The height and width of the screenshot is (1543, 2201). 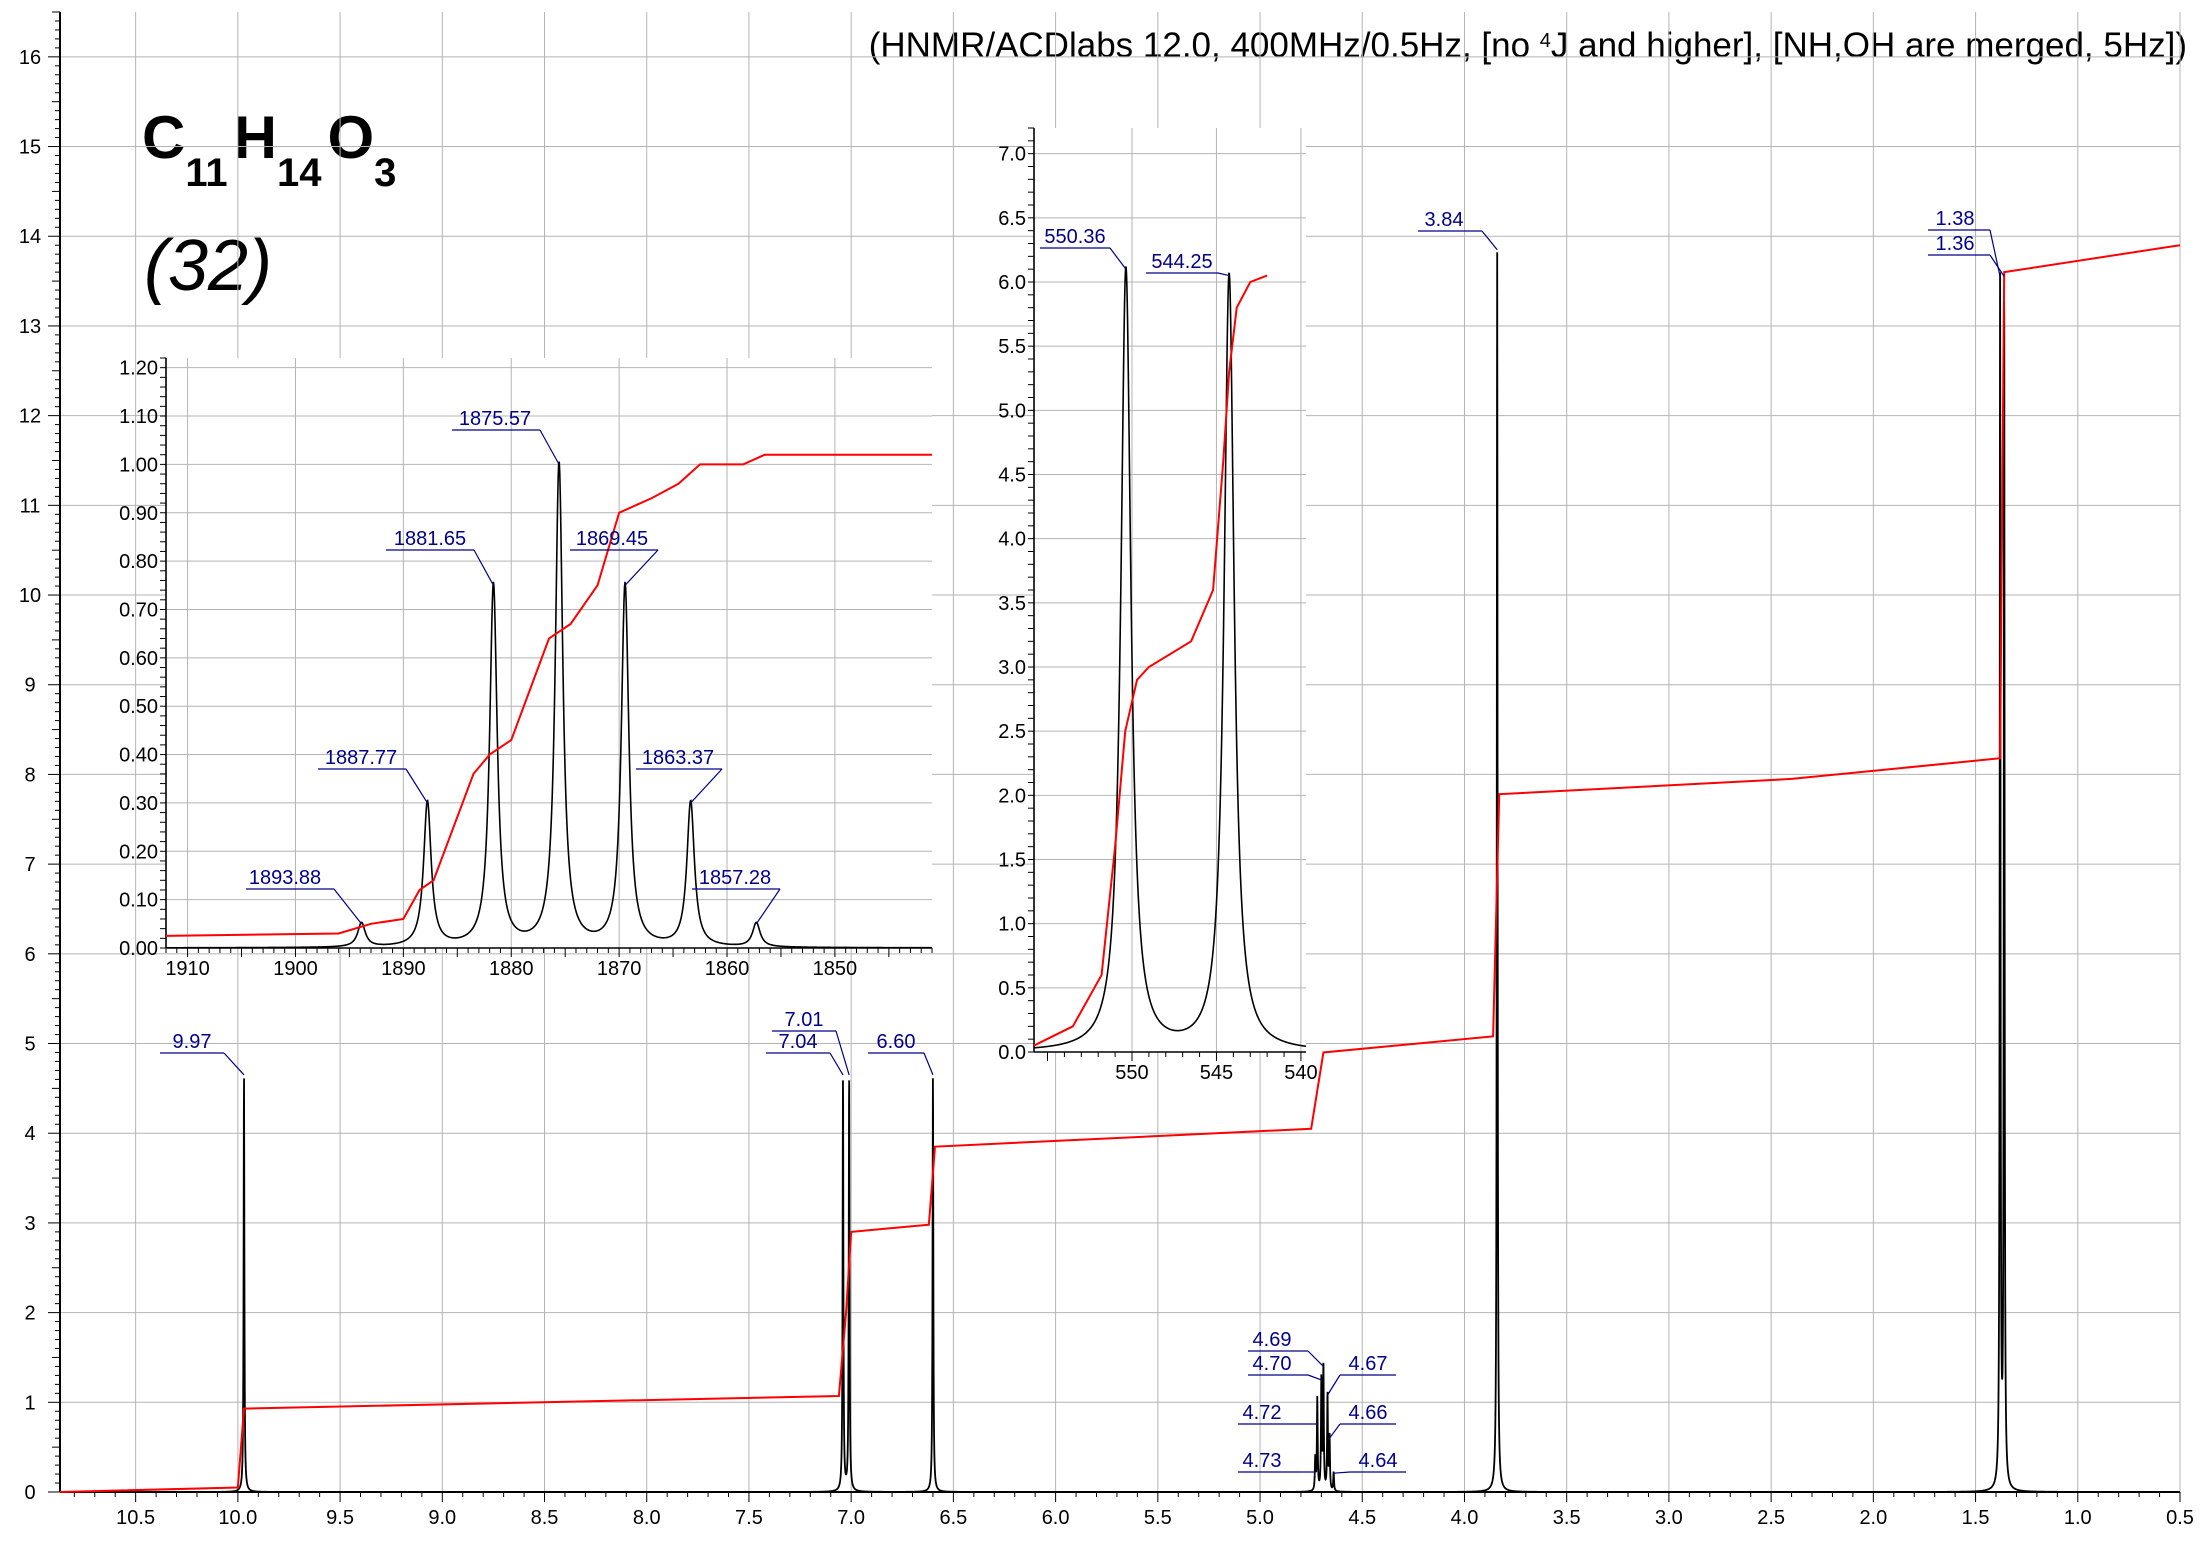 What do you see at coordinates (430, 539) in the screenshot?
I see `peak-label-text: 1881.65` at bounding box center [430, 539].